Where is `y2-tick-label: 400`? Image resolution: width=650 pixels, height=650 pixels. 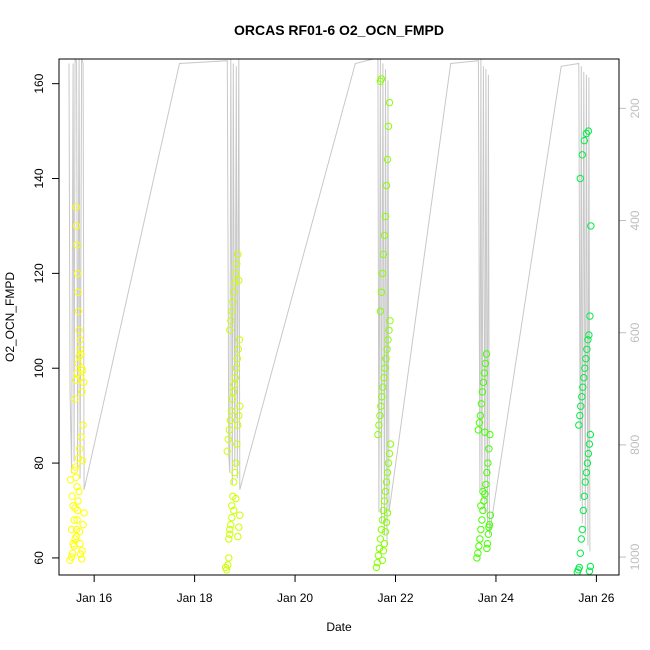
y2-tick-label: 400 is located at coordinates (635, 220).